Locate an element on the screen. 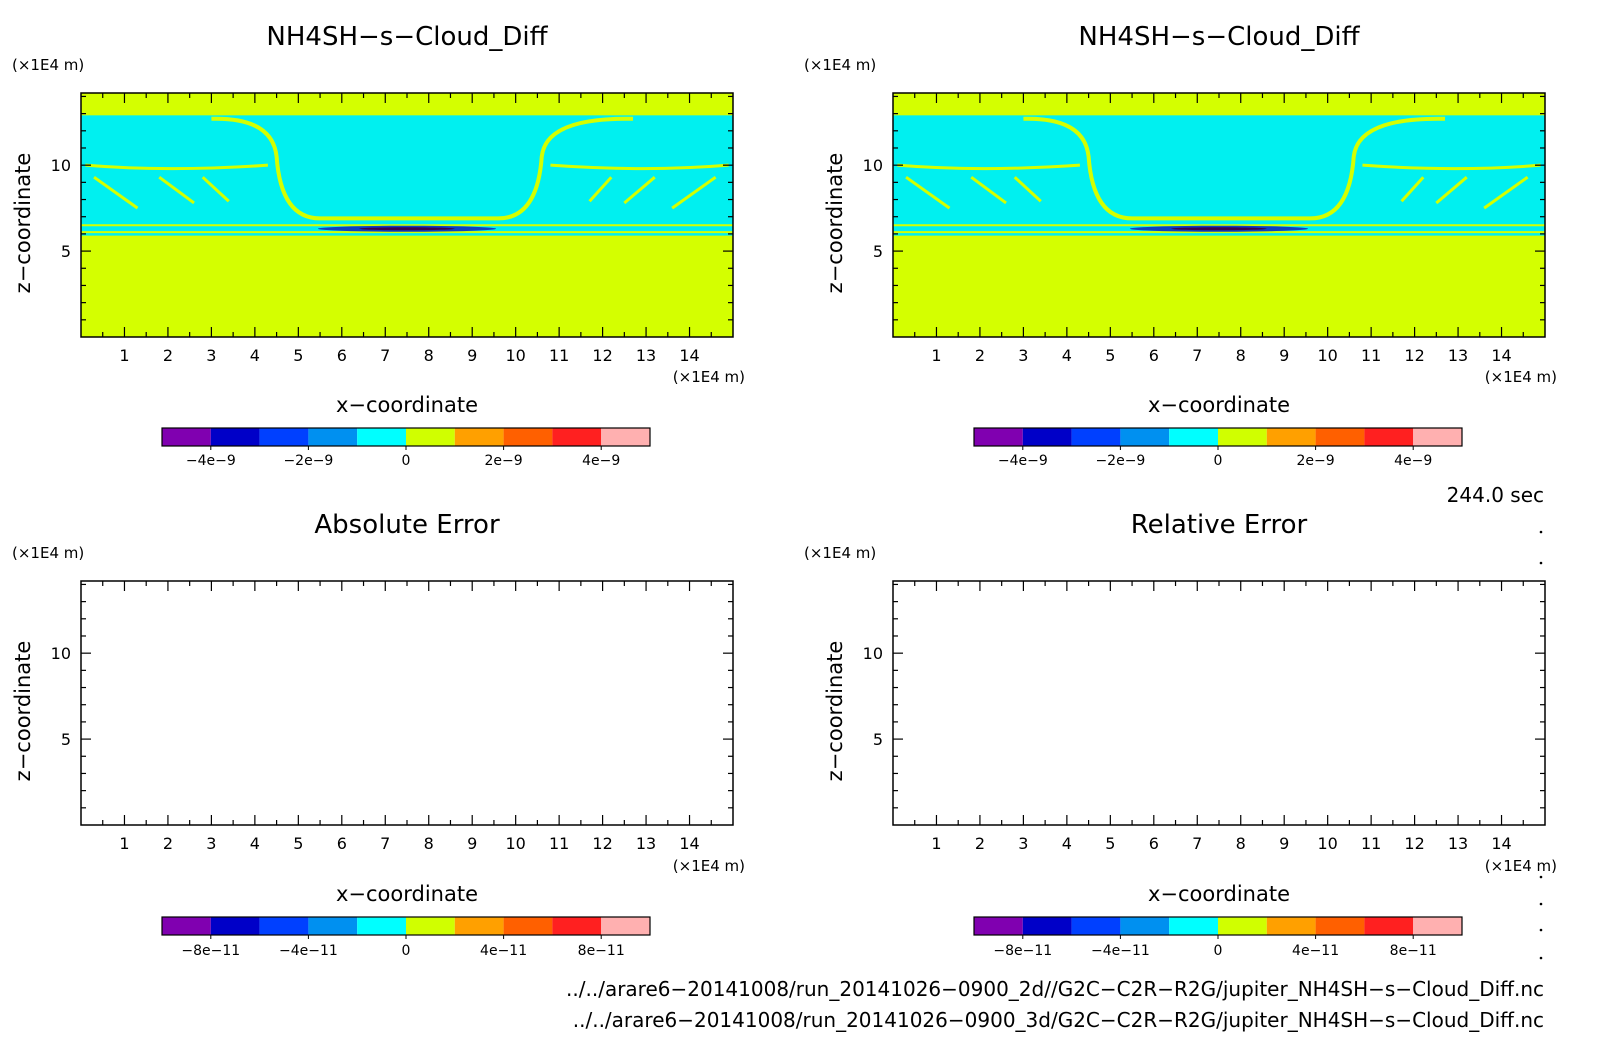 The image size is (1604, 1058). colorbar-label: −4e−9 is located at coordinates (1023, 461).